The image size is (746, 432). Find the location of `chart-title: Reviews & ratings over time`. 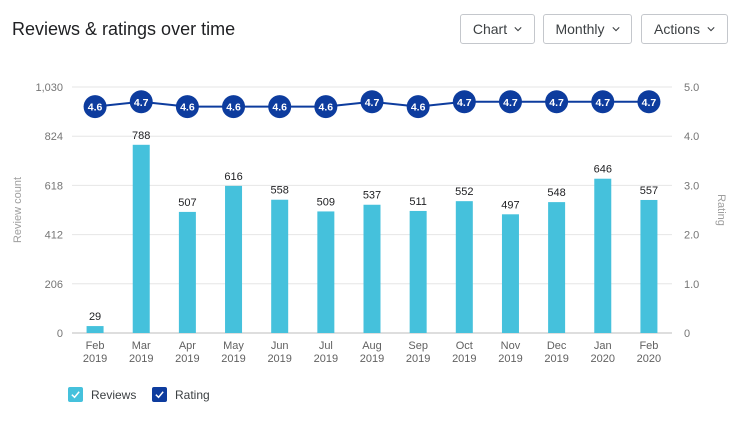

chart-title: Reviews & ratings over time is located at coordinates (124, 29).